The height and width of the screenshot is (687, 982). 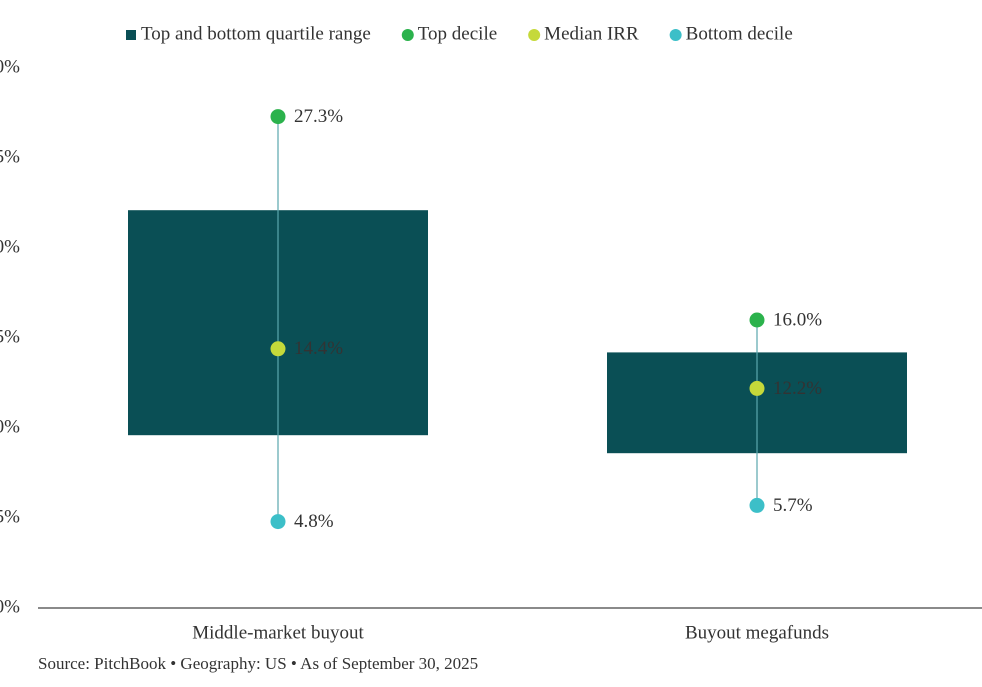 I want to click on data-label: 12.2%, so click(x=797, y=388).